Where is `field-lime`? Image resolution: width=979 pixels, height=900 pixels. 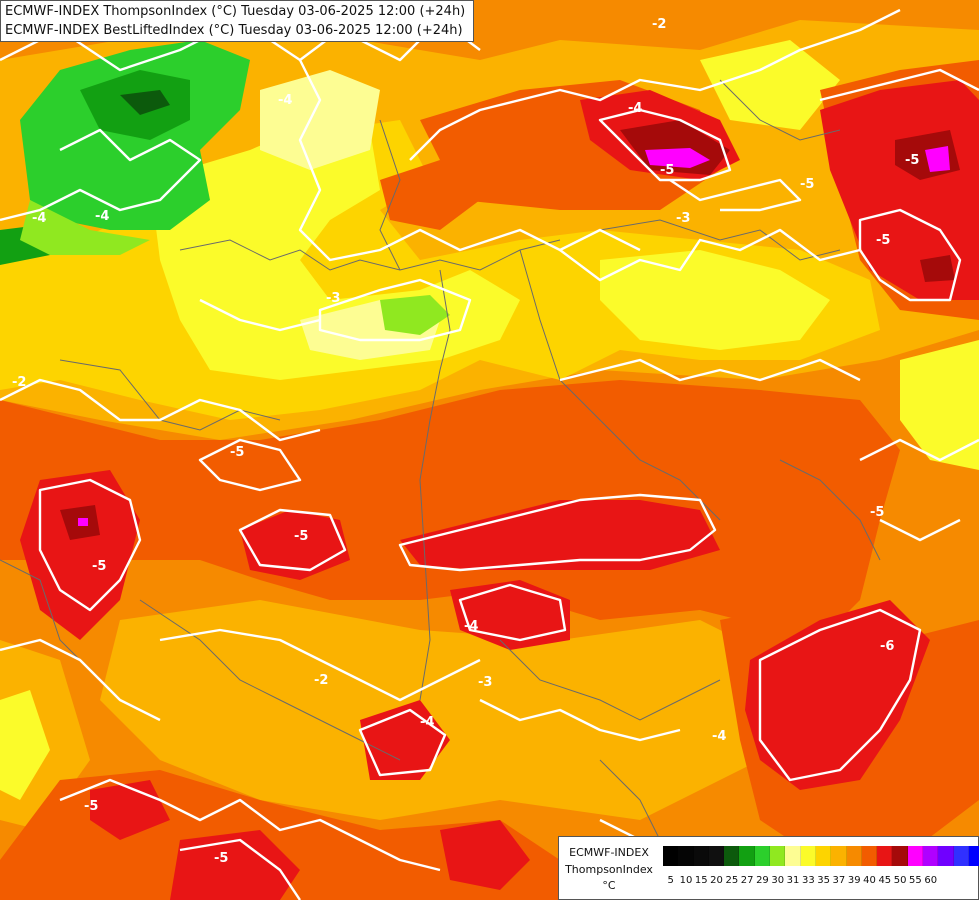 field-lime is located at coordinates (415, 315).